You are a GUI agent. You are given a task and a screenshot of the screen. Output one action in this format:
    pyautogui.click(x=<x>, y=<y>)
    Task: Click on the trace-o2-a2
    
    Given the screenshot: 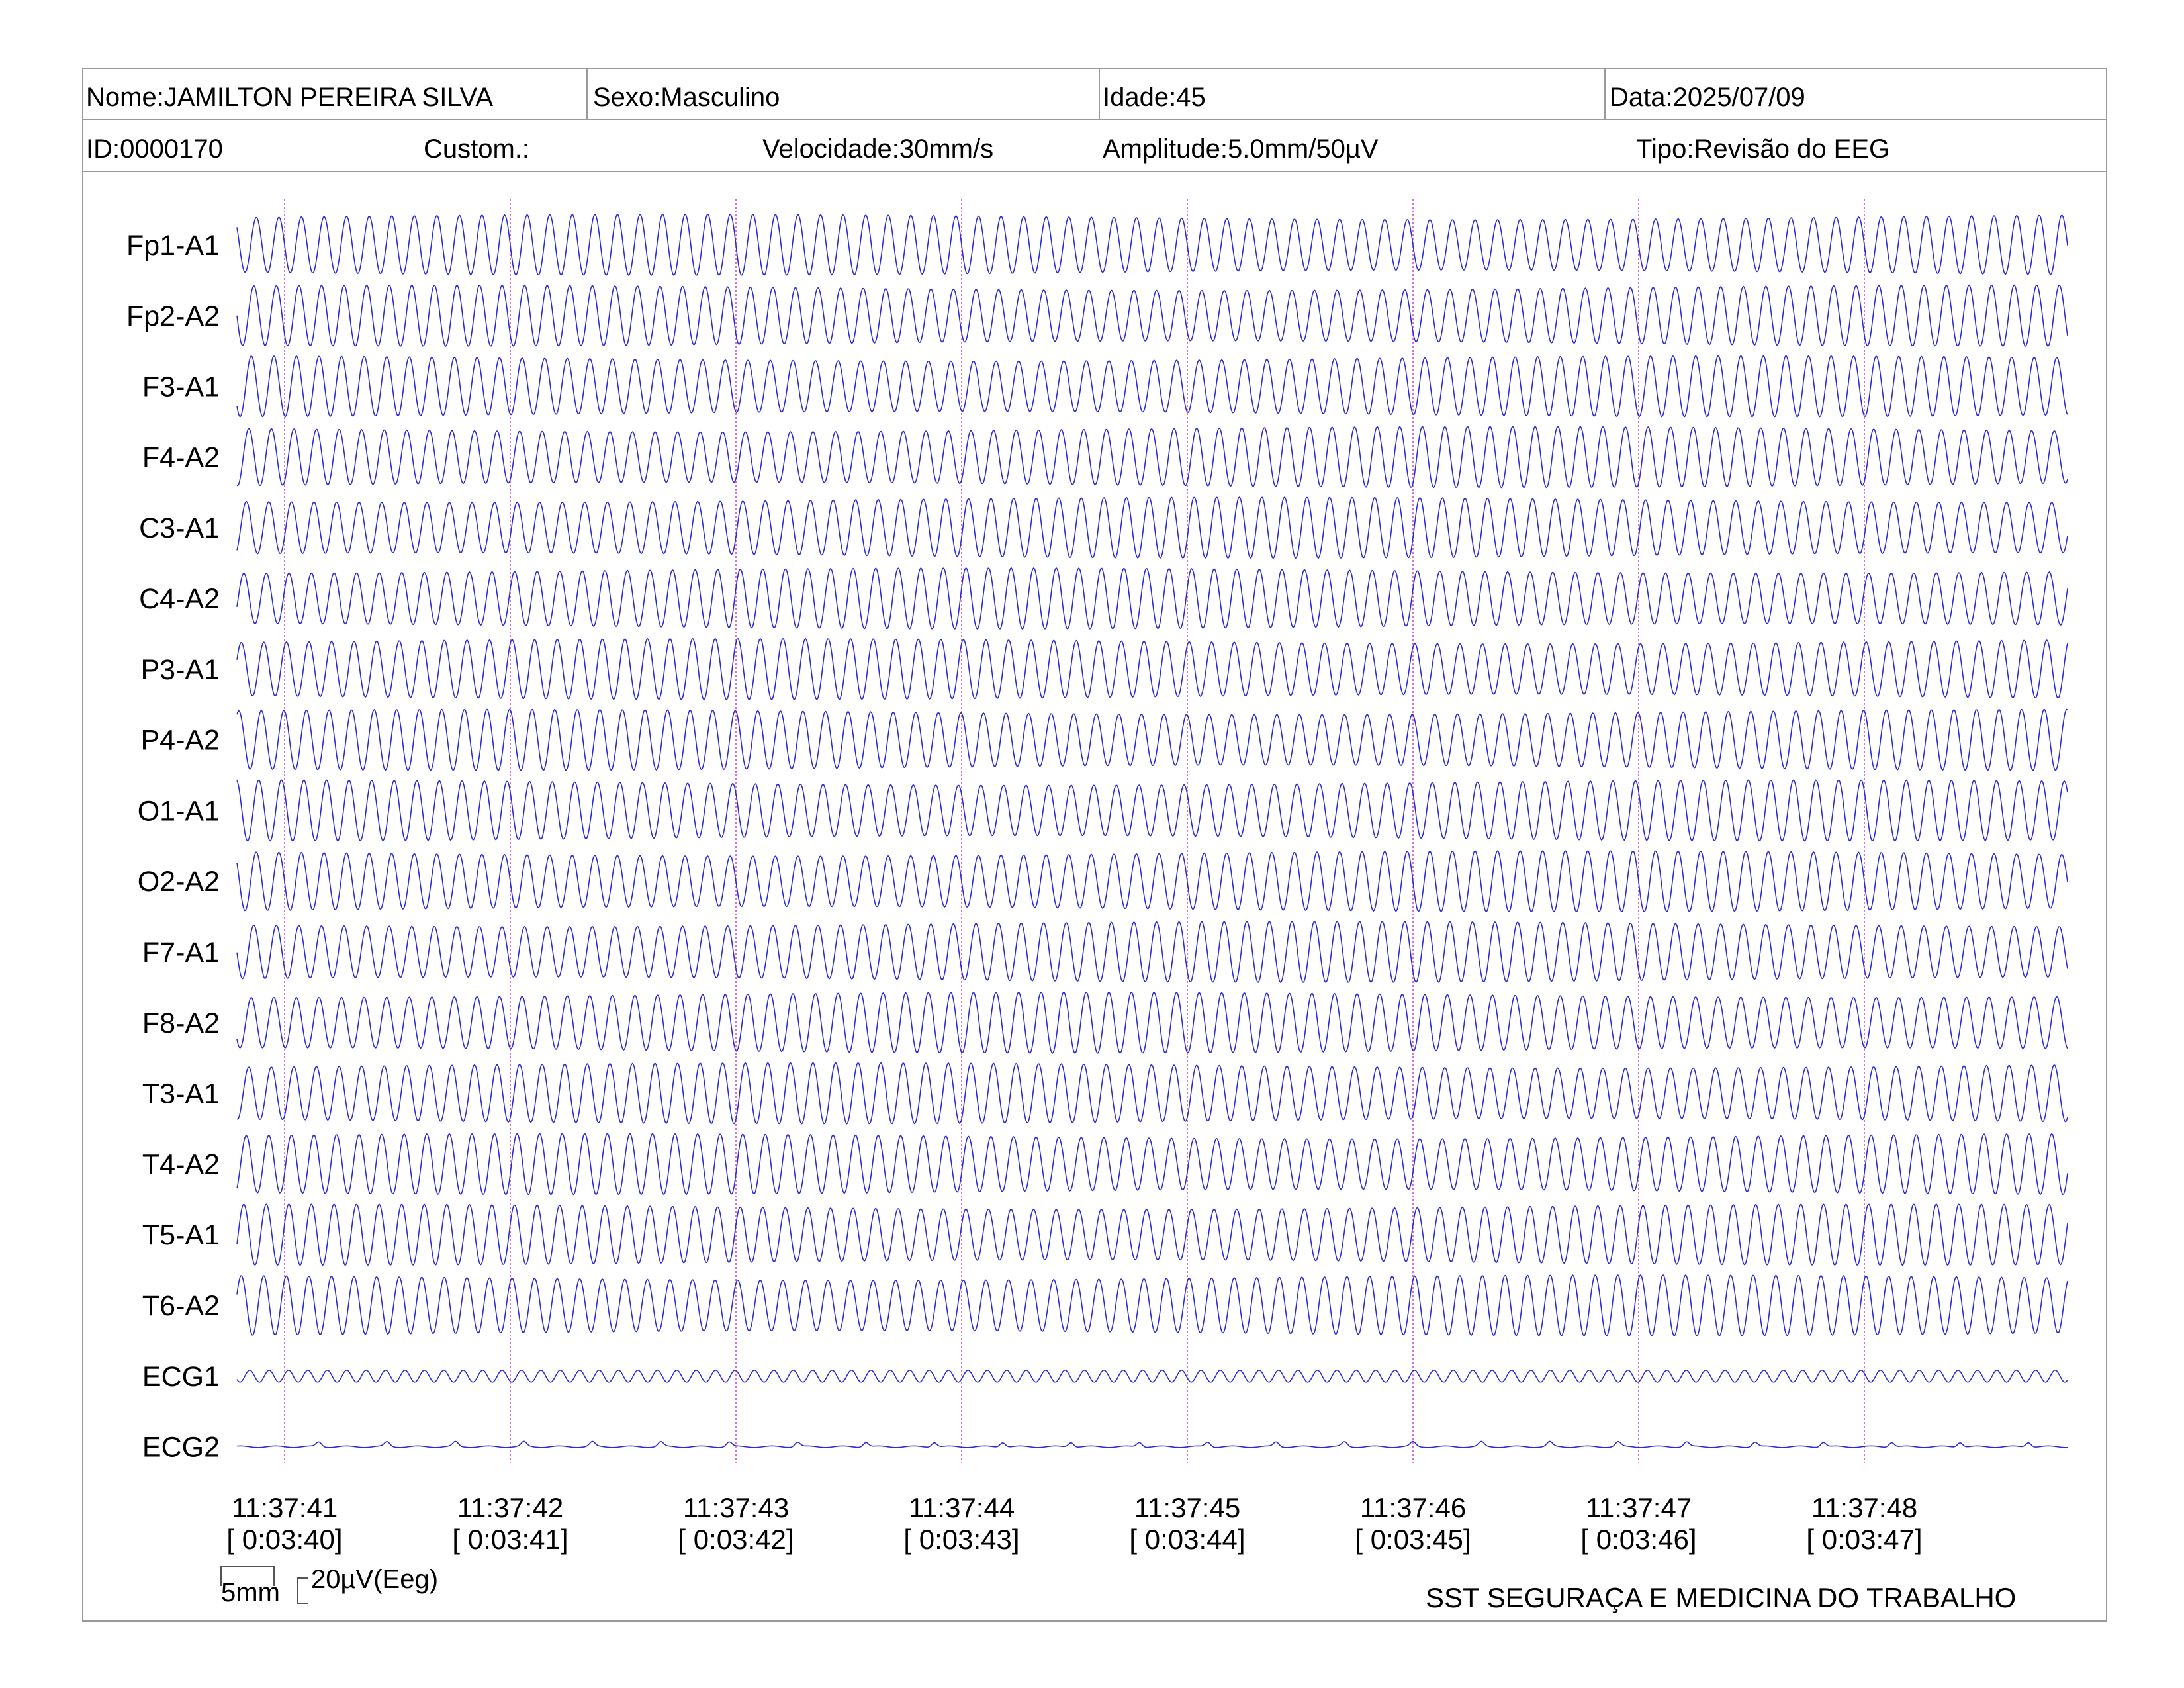 What is the action you would take?
    pyautogui.click(x=1152, y=881)
    